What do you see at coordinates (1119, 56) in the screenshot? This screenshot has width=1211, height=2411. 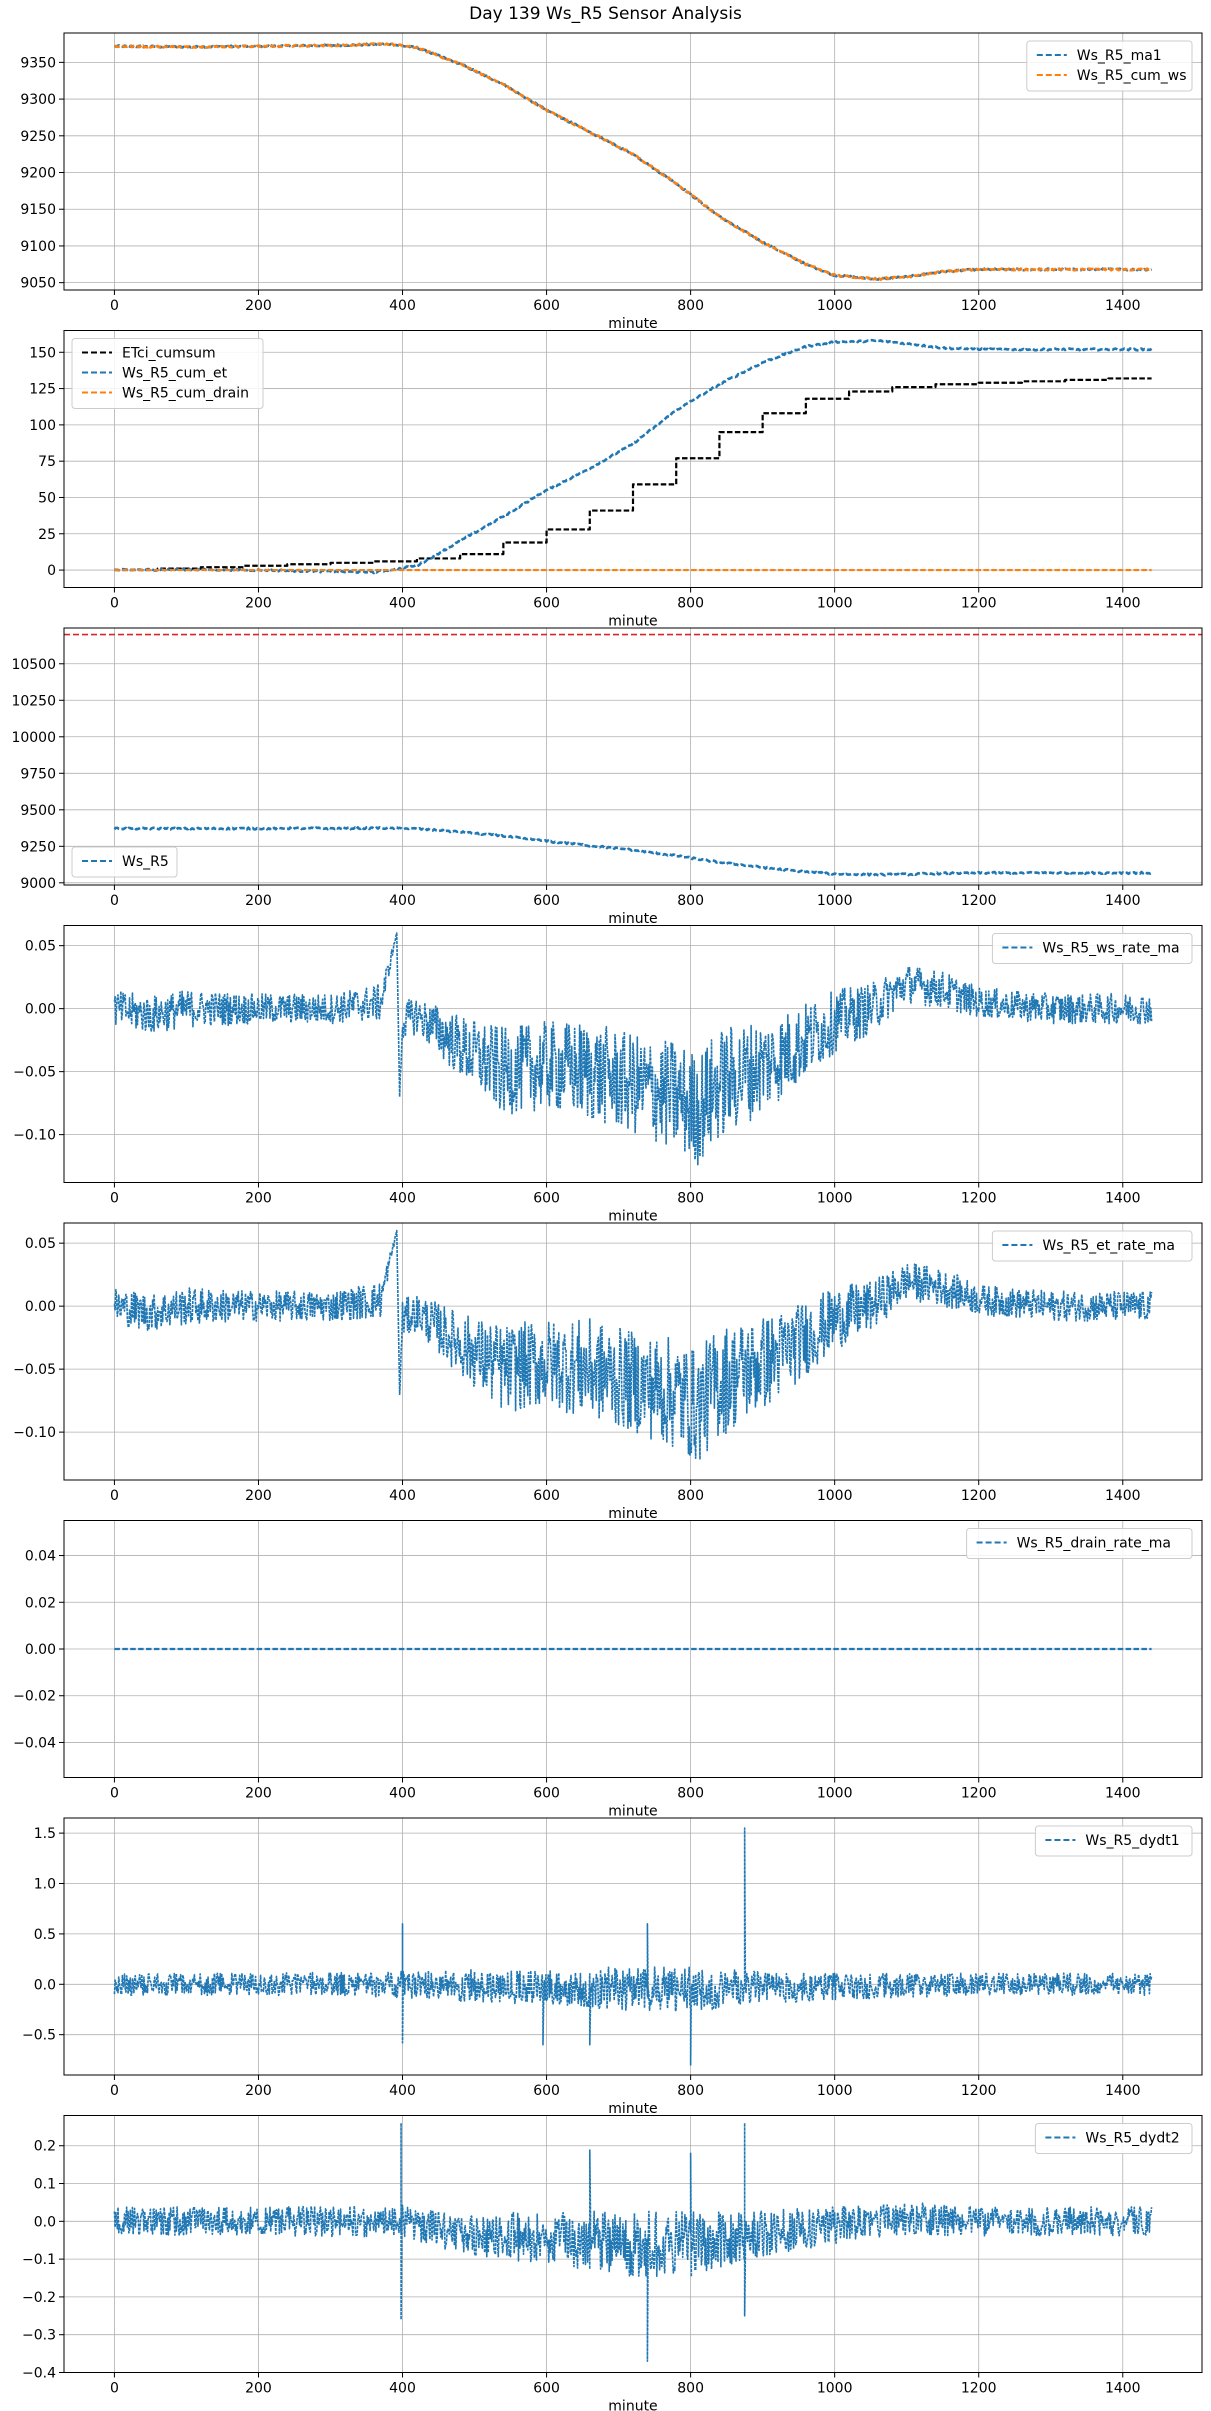 I see `legend-label: Ws_R5_ma1` at bounding box center [1119, 56].